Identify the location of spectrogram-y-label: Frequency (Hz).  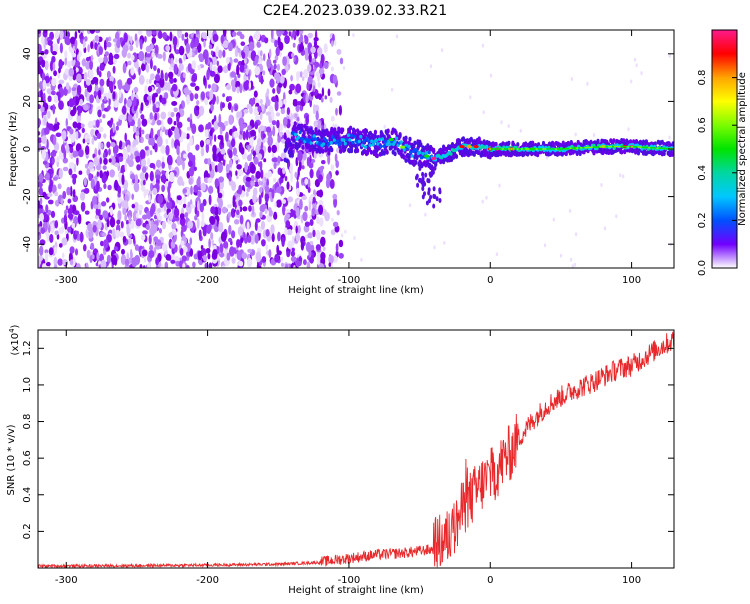
(13, 149).